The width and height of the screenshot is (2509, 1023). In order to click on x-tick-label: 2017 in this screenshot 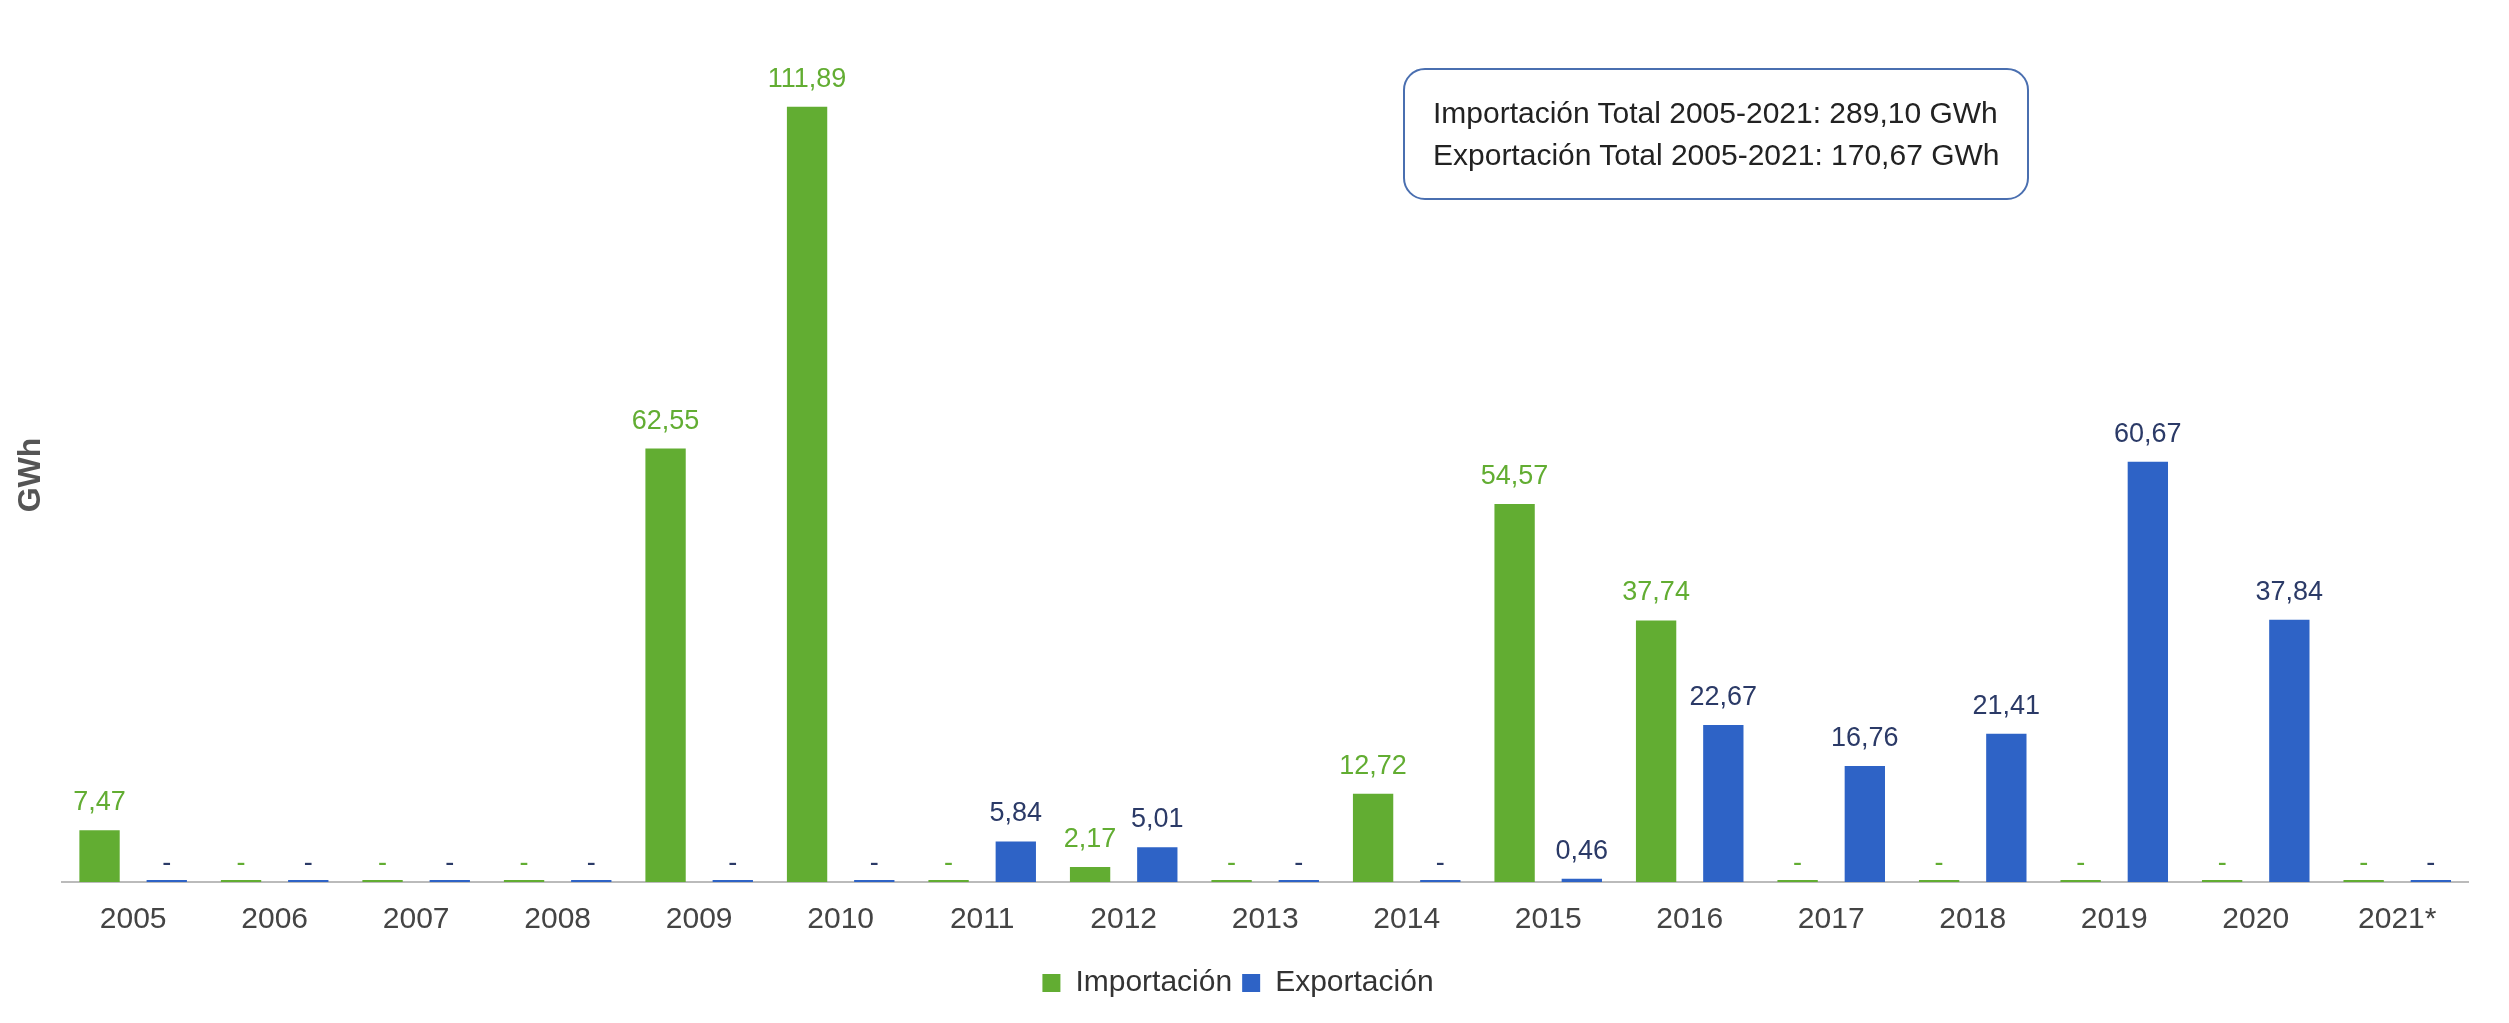, I will do `click(1831, 918)`.